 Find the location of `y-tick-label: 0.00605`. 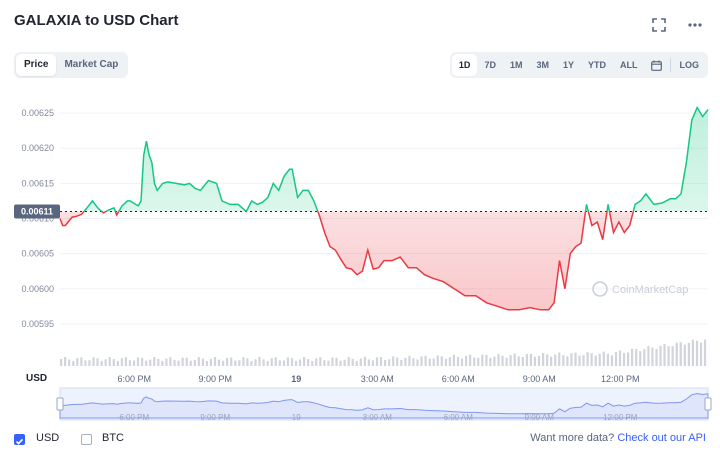

y-tick-label: 0.00605 is located at coordinates (37, 254).